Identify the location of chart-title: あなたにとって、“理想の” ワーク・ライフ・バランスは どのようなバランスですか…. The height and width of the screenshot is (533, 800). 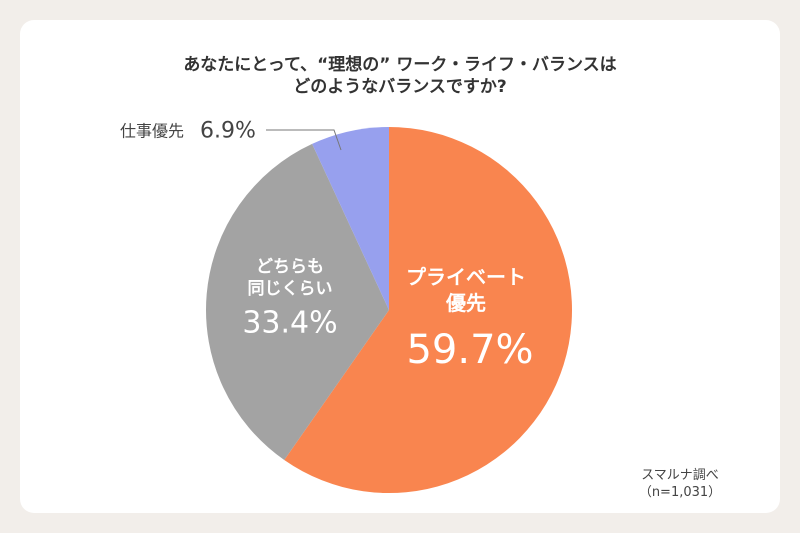
(400, 75).